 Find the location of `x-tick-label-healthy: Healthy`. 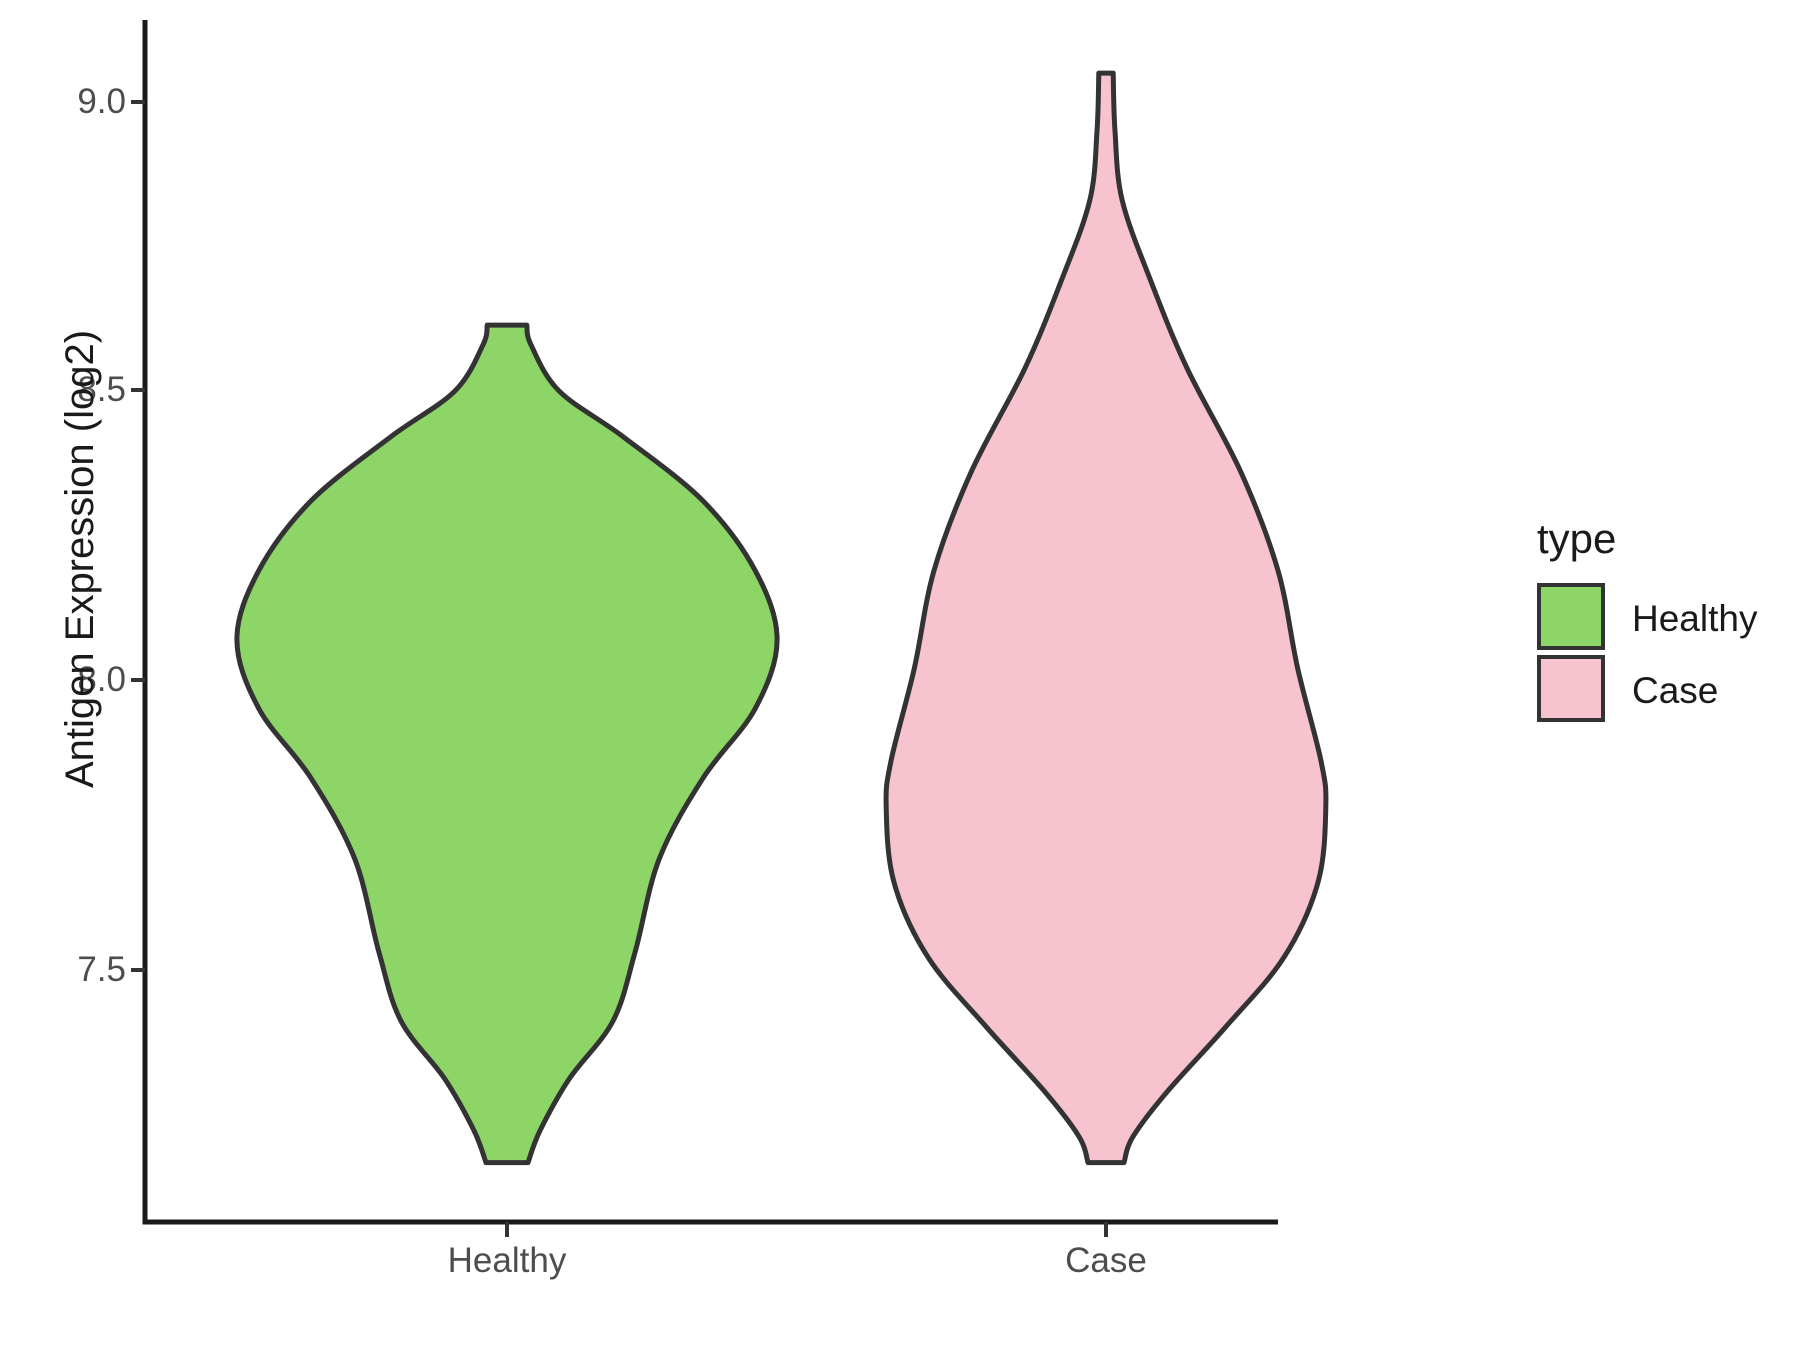

x-tick-label-healthy: Healthy is located at coordinates (507, 1260).